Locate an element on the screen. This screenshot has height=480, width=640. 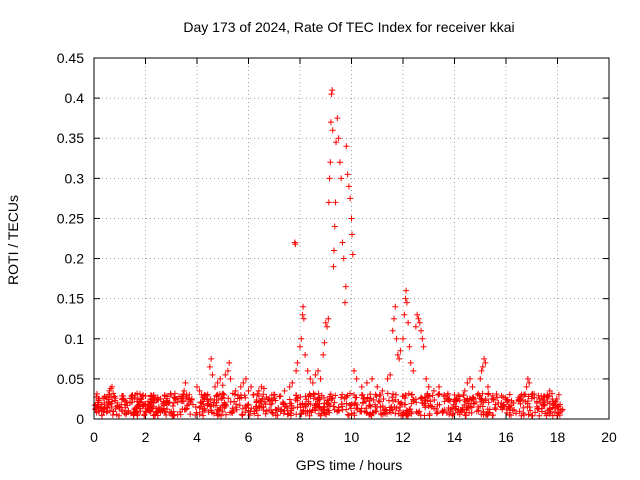
x-tick-label: 18 is located at coordinates (558, 437).